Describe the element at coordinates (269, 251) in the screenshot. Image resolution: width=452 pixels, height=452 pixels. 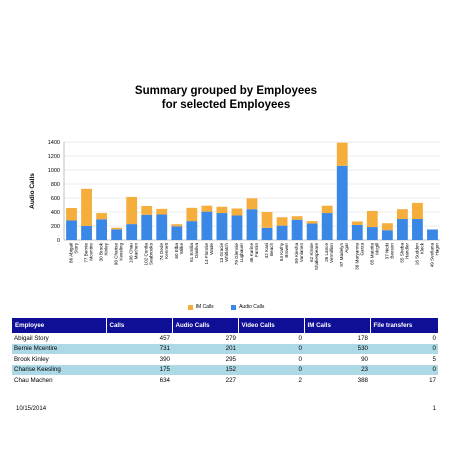
I see `x-tick-label: 42 KasiBeach` at that location.